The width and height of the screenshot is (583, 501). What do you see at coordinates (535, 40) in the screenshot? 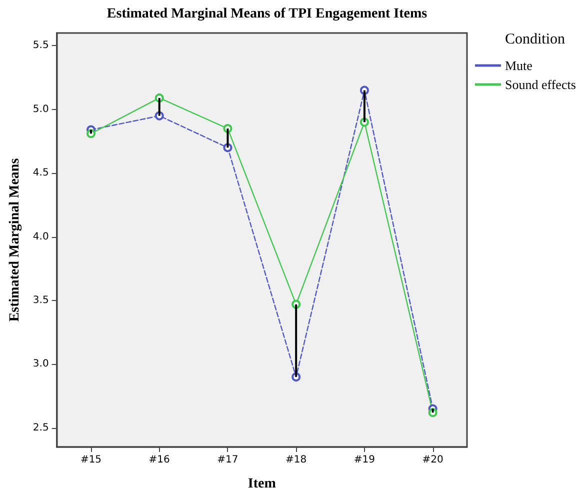
I see `legend-title: Condition` at bounding box center [535, 40].